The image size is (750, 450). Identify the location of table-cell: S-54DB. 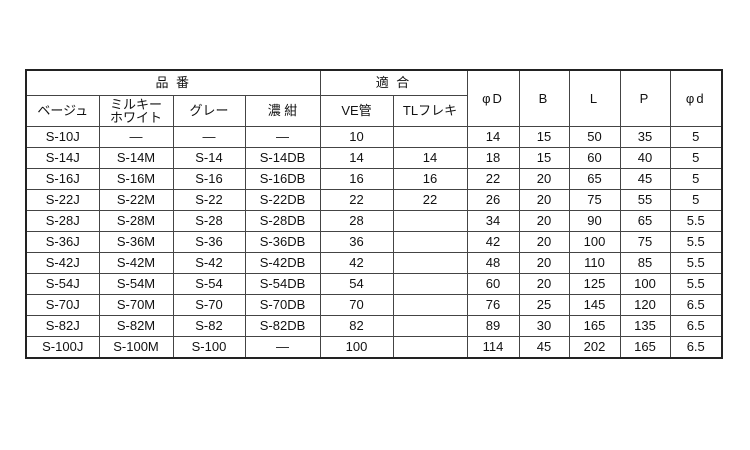
(282, 284).